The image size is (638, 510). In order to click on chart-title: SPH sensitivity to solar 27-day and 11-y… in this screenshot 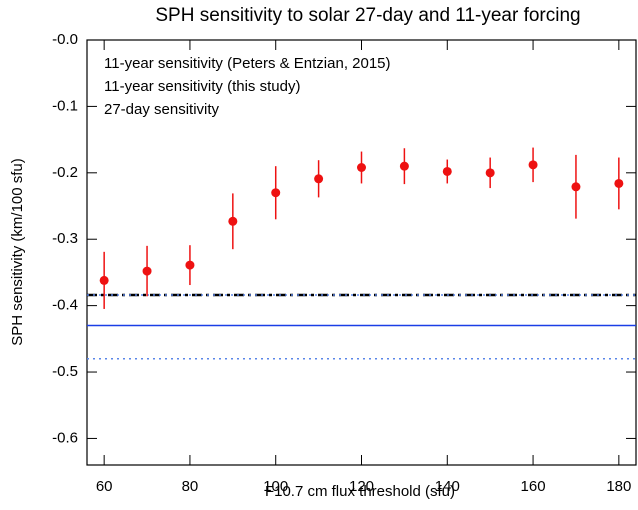, I will do `click(367, 15)`.